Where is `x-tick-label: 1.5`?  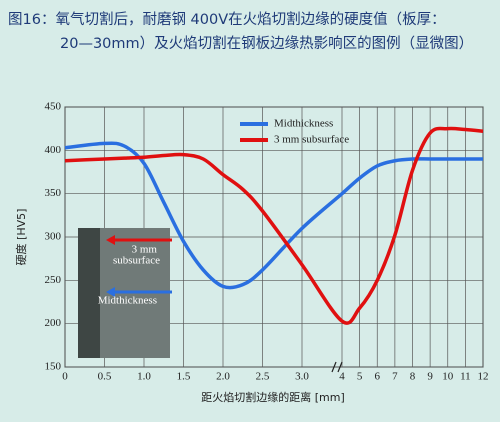
x-tick-label: 1.5 is located at coordinates (184, 377).